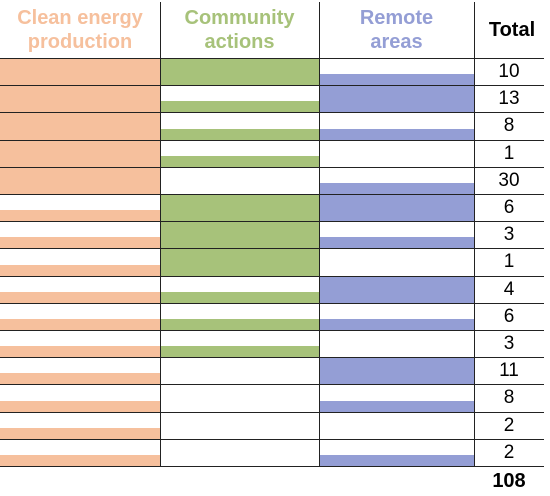 This screenshot has width=550, height=496. Describe the element at coordinates (509, 371) in the screenshot. I see `total-value-row-12: 11` at that location.